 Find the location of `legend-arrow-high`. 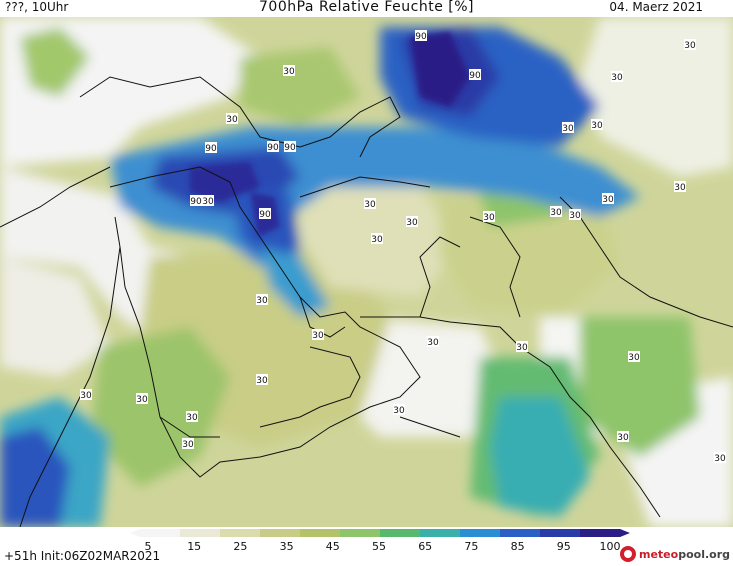

legend-arrow-high is located at coordinates (625, 533).